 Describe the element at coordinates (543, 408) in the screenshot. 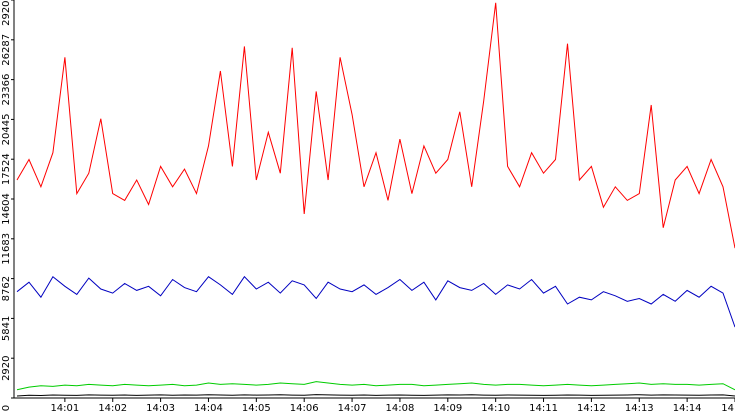

I see `x-tick-label: 14:11` at that location.